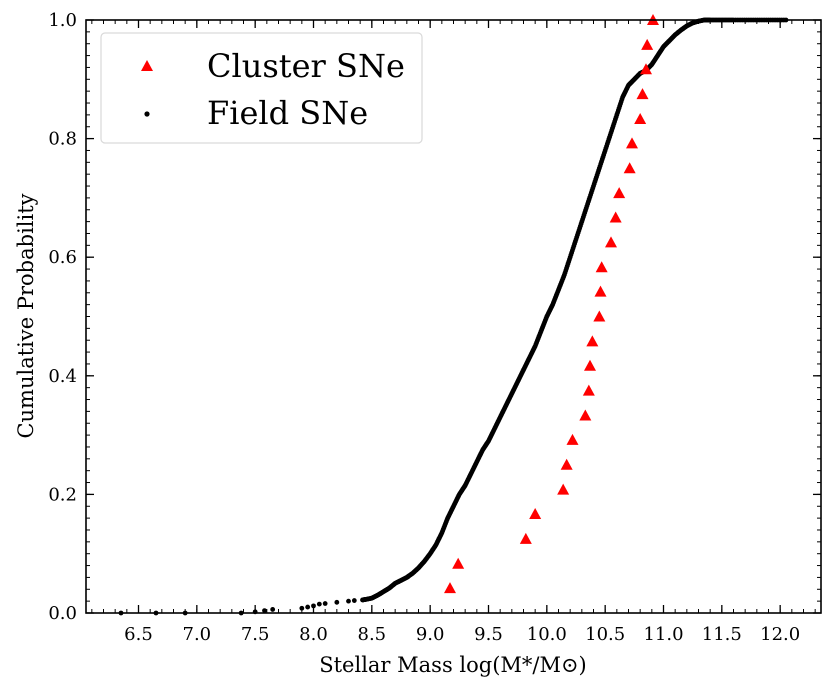  I want to click on legend-box, so click(261, 88).